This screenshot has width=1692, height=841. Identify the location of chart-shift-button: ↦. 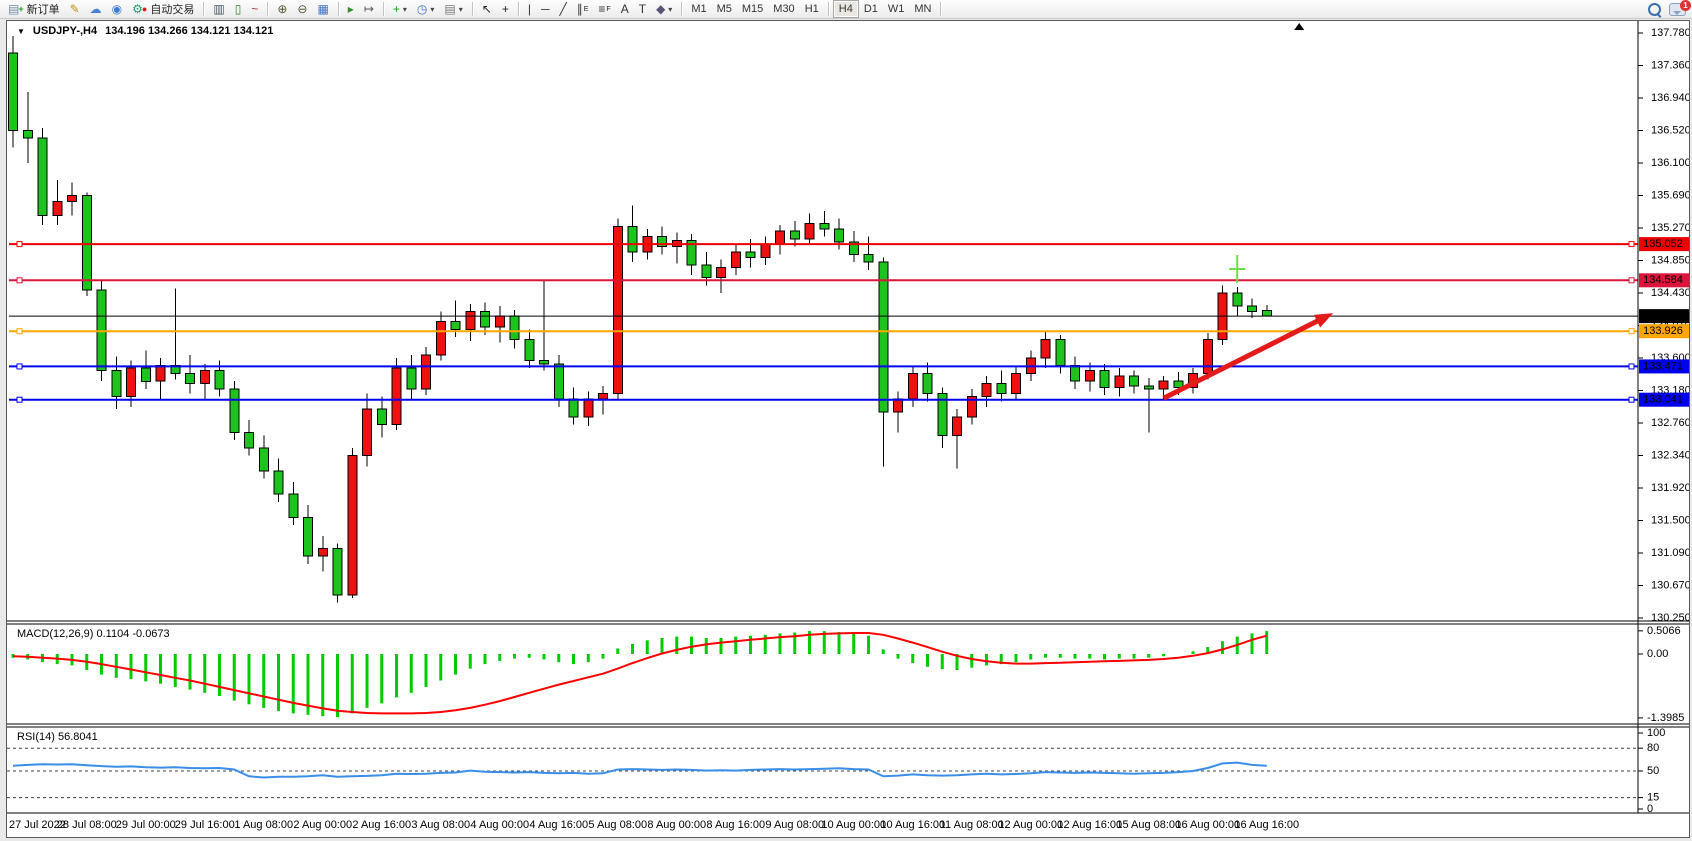
(369, 9).